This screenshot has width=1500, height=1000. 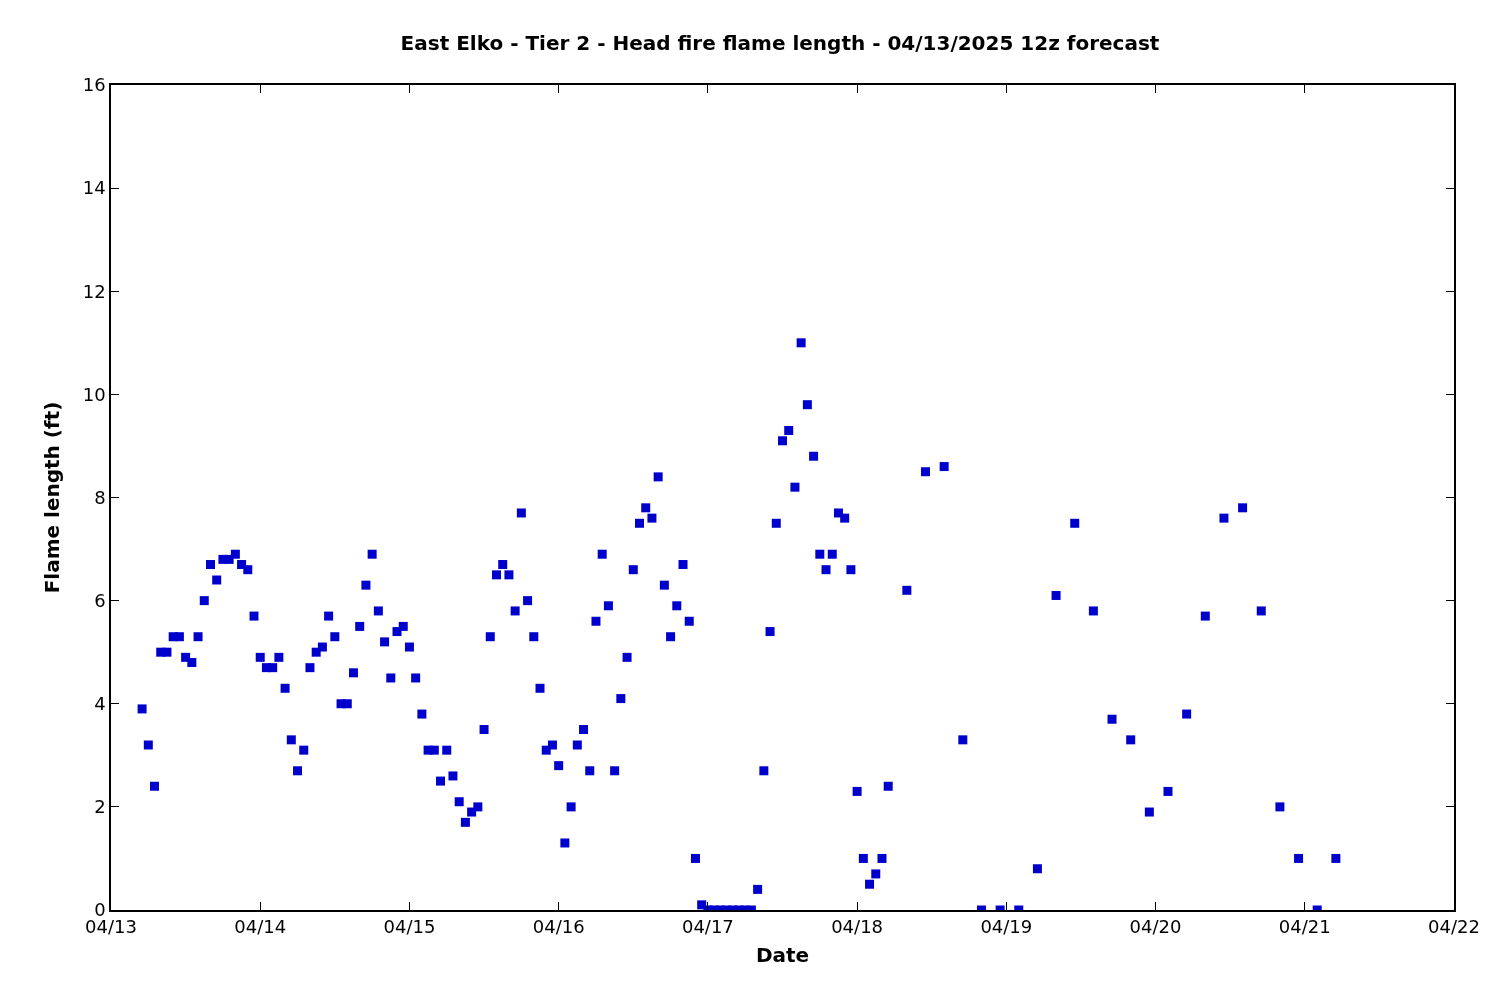 What do you see at coordinates (94, 291) in the screenshot?
I see `y-tick-label: 12` at bounding box center [94, 291].